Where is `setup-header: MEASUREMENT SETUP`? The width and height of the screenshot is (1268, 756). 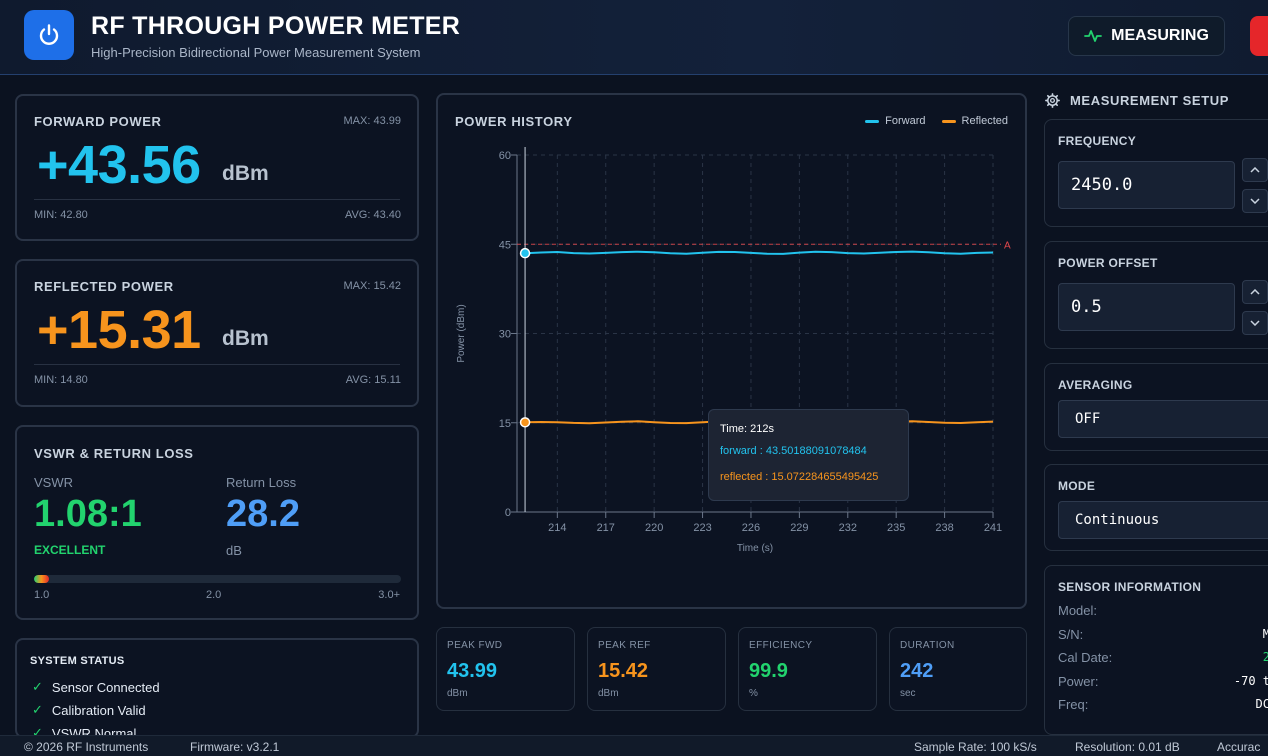
setup-header: MEASUREMENT SETUP is located at coordinates (1137, 100).